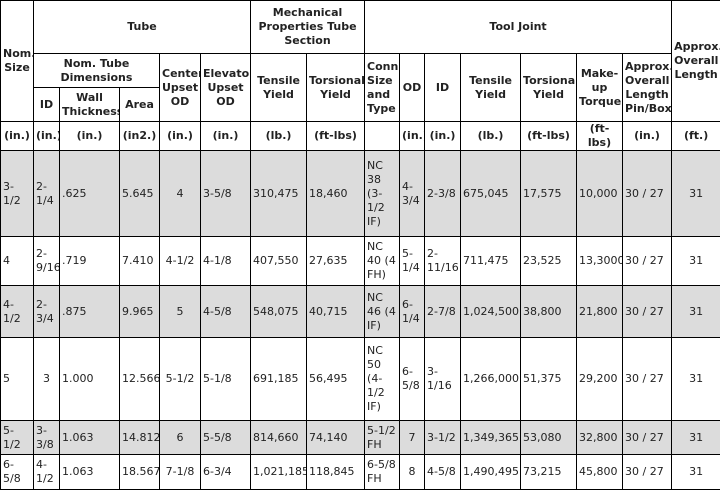 The width and height of the screenshot is (720, 490). What do you see at coordinates (140, 438) in the screenshot?
I see `cell-area: 14.812` at bounding box center [140, 438].